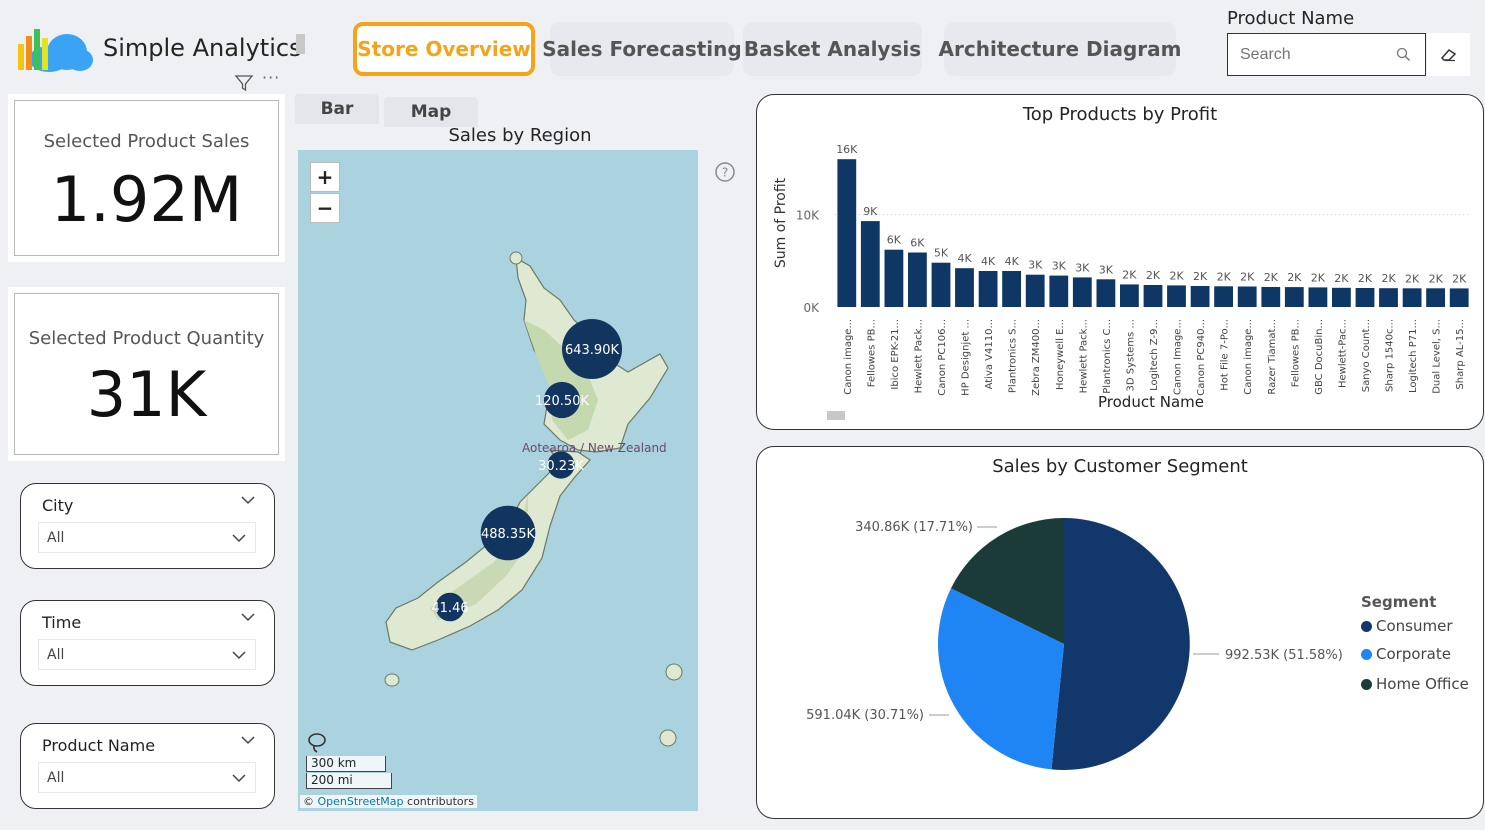 The image size is (1485, 830). What do you see at coordinates (1403, 54) in the screenshot?
I see `search-icon` at bounding box center [1403, 54].